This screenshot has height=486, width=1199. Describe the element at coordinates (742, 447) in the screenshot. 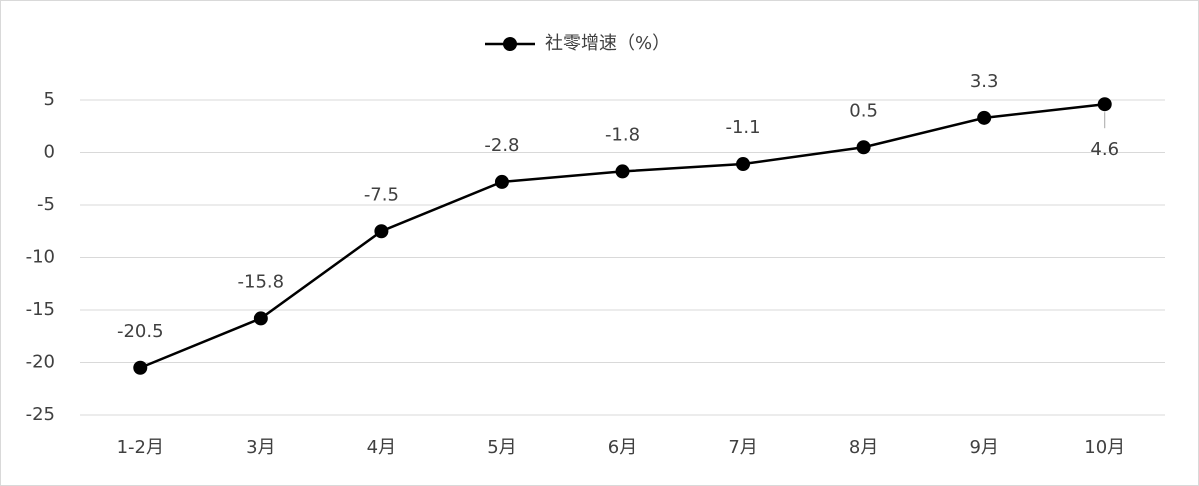

I see `x-tick-label: 7月` at that location.